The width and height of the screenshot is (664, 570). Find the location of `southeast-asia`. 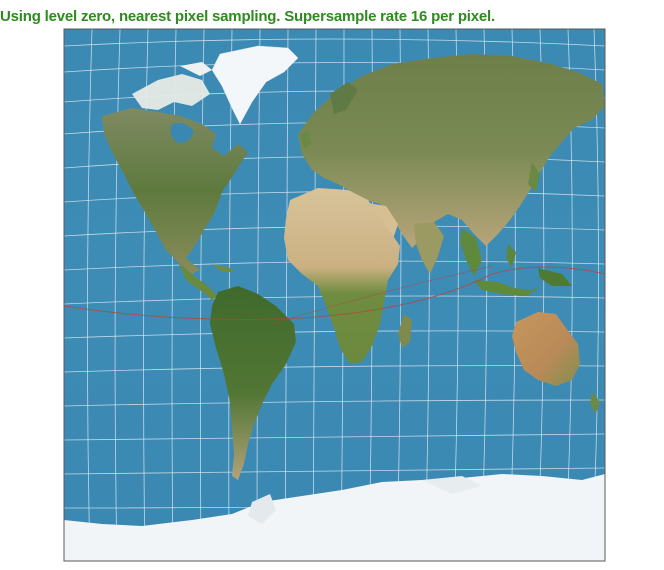

southeast-asia is located at coordinates (471, 252).